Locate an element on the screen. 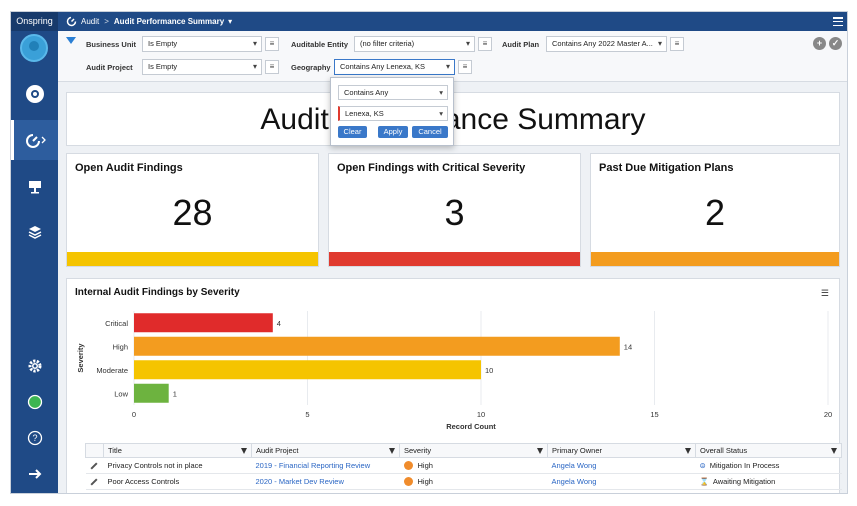  bar-low is located at coordinates (151, 393).